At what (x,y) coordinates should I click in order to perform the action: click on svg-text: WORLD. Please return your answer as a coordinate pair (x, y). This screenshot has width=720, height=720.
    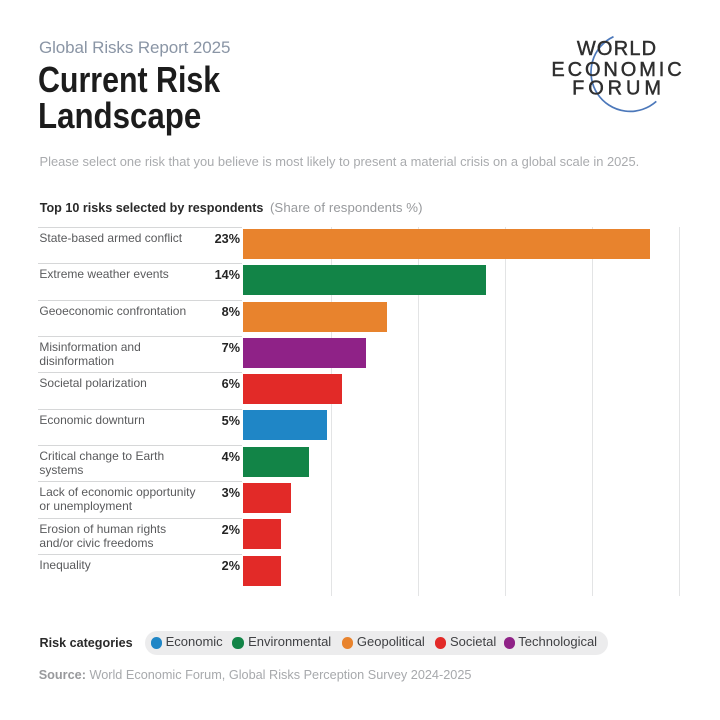
    Looking at the image, I should click on (617, 49).